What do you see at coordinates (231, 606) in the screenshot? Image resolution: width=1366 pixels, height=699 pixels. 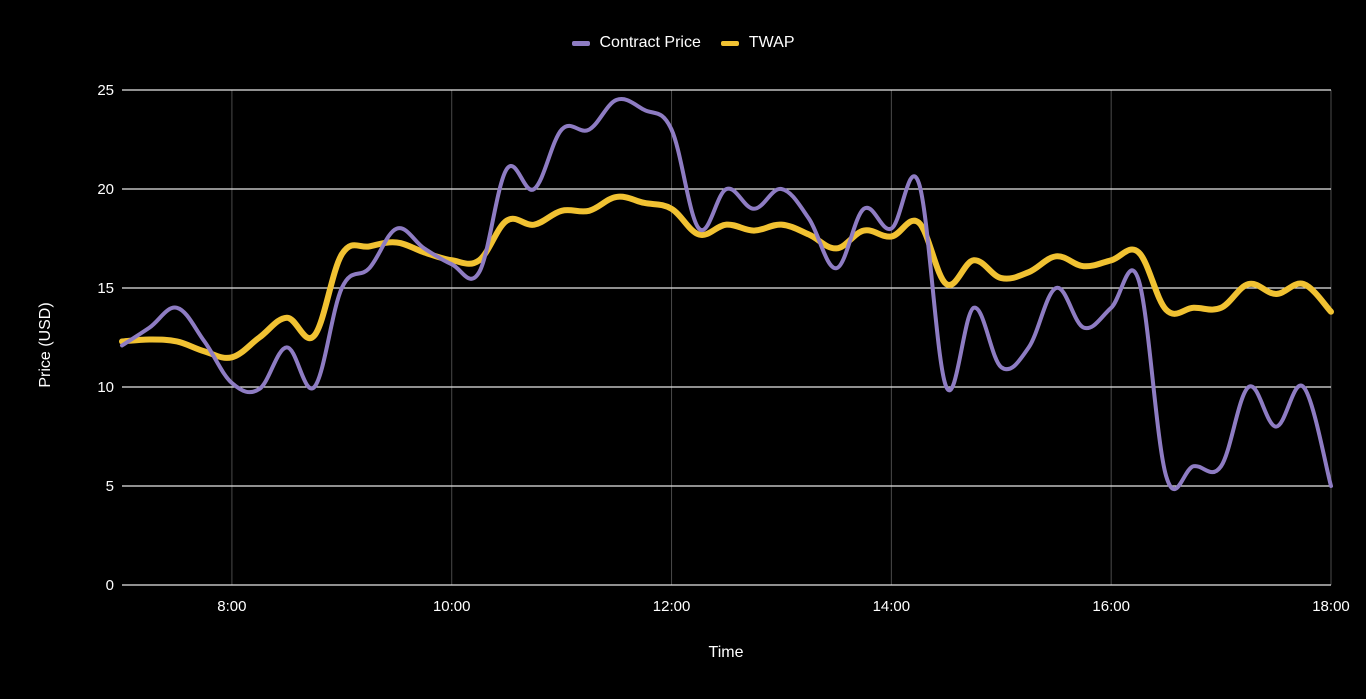 I see `x-tick-label: 8:00` at bounding box center [231, 606].